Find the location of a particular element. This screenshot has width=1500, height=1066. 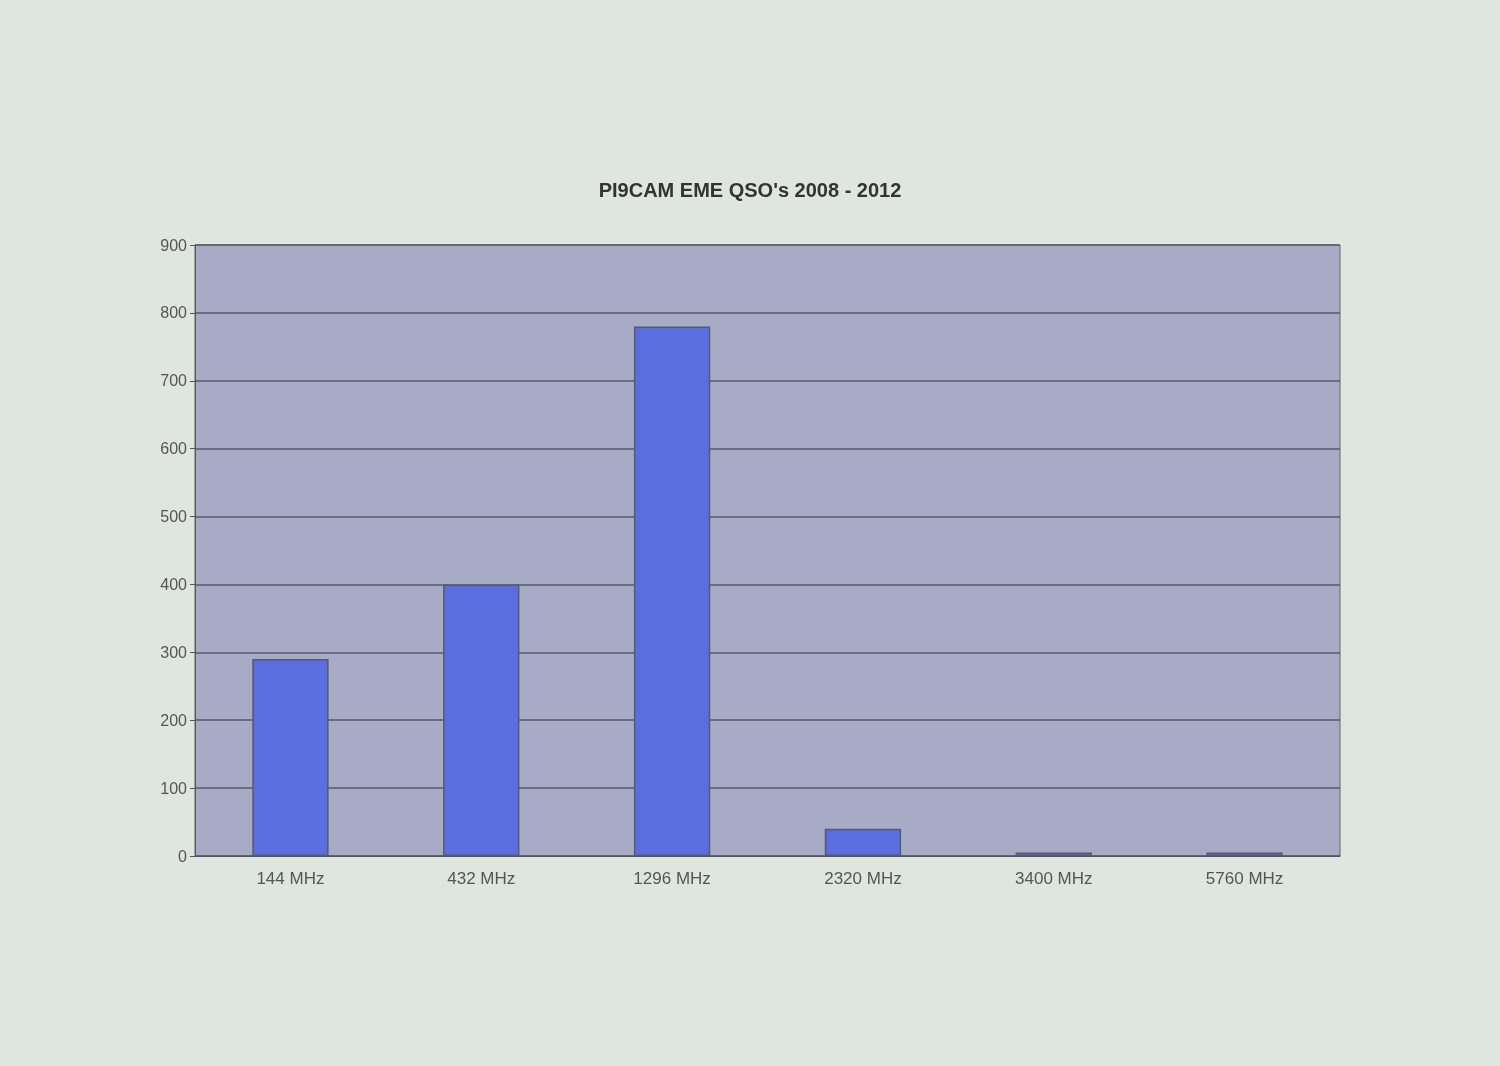

y-tick-label: 500 is located at coordinates (174, 517).